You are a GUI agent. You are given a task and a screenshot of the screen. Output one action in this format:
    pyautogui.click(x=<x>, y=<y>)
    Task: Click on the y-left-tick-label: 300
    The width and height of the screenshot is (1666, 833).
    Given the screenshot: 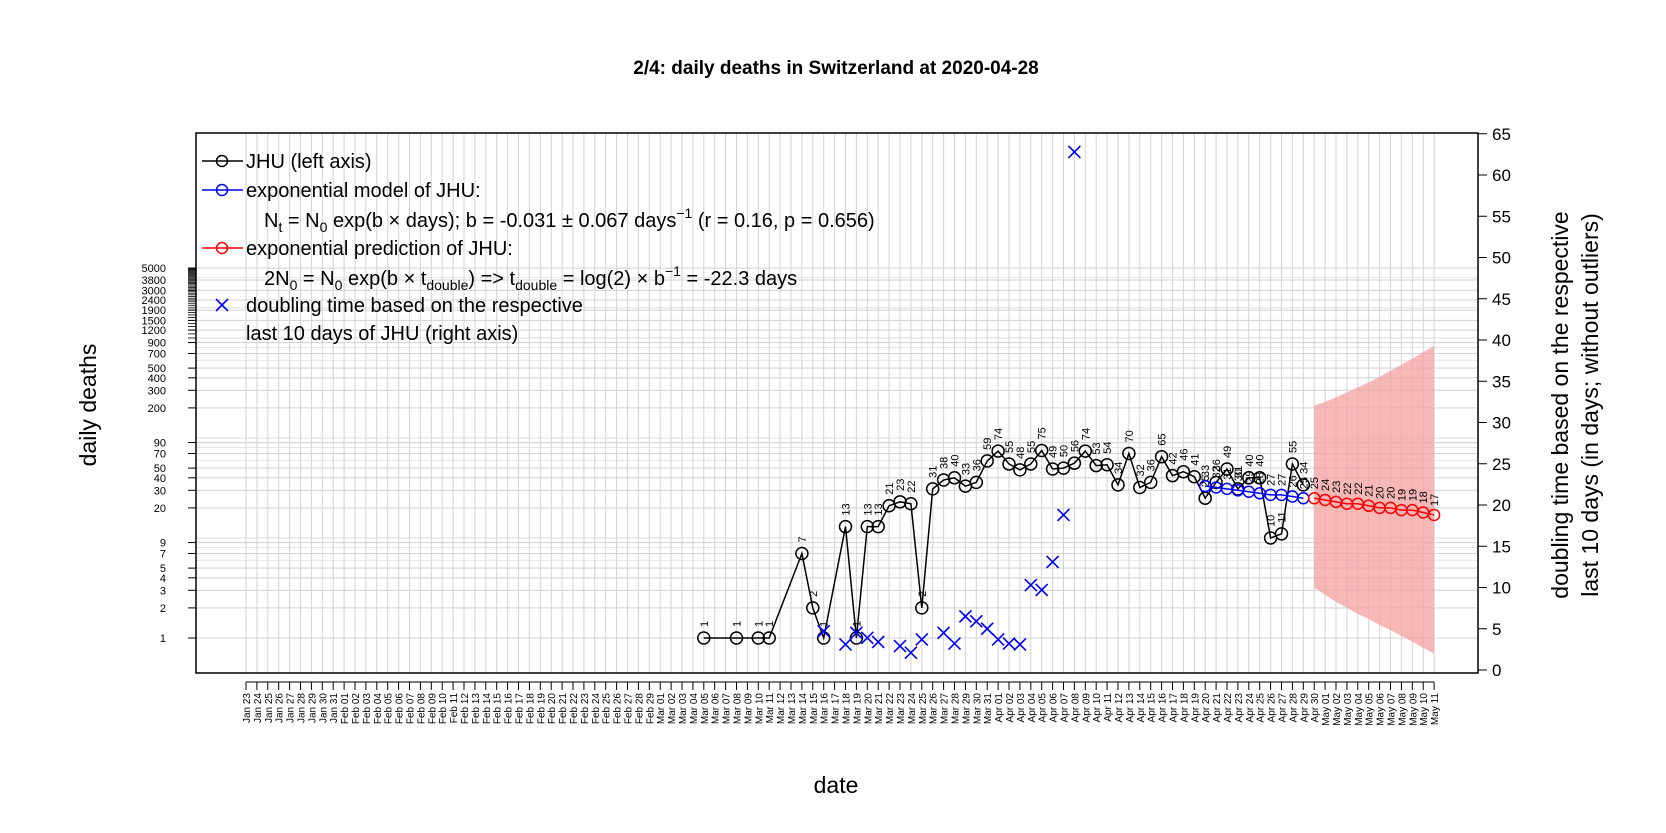 What is the action you would take?
    pyautogui.click(x=157, y=391)
    